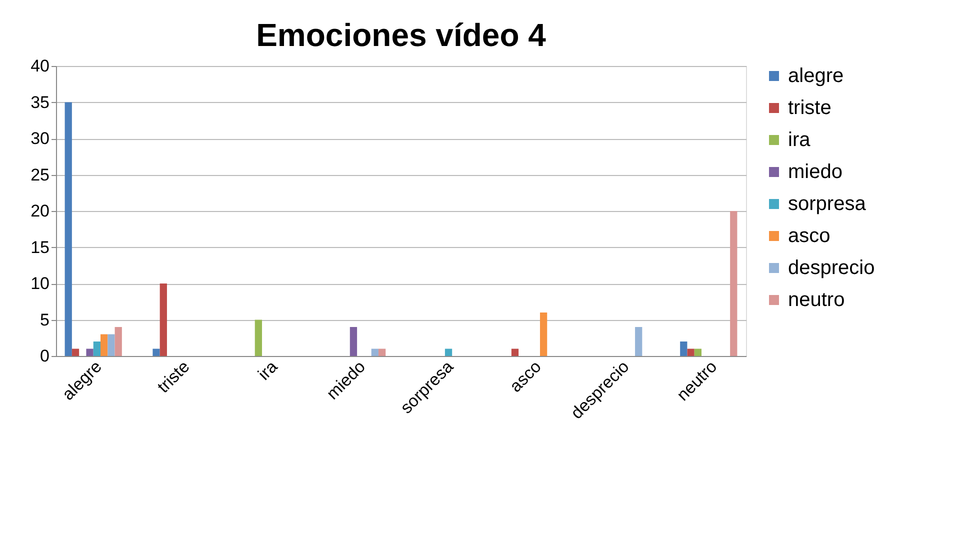  What do you see at coordinates (810, 108) in the screenshot?
I see `legend-label: triste` at bounding box center [810, 108].